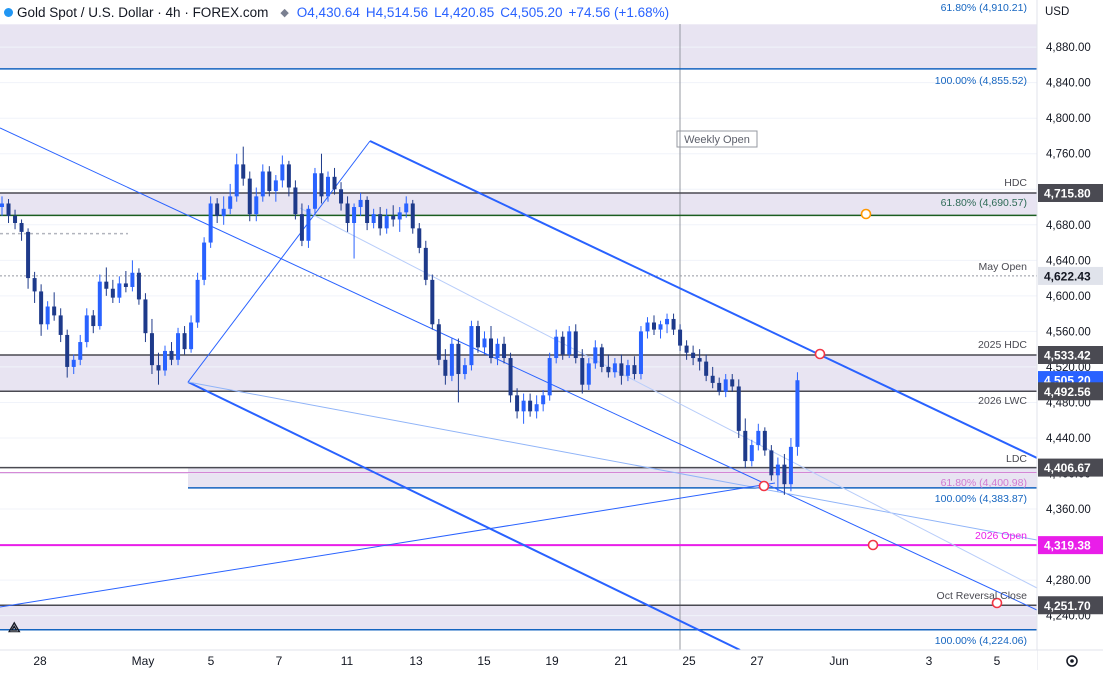  What do you see at coordinates (518, 660) in the screenshot?
I see `time-axis` at bounding box center [518, 660].